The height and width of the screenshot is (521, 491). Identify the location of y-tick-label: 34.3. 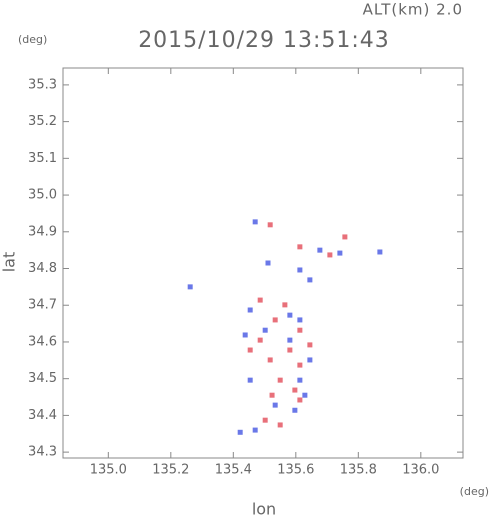
(42, 452).